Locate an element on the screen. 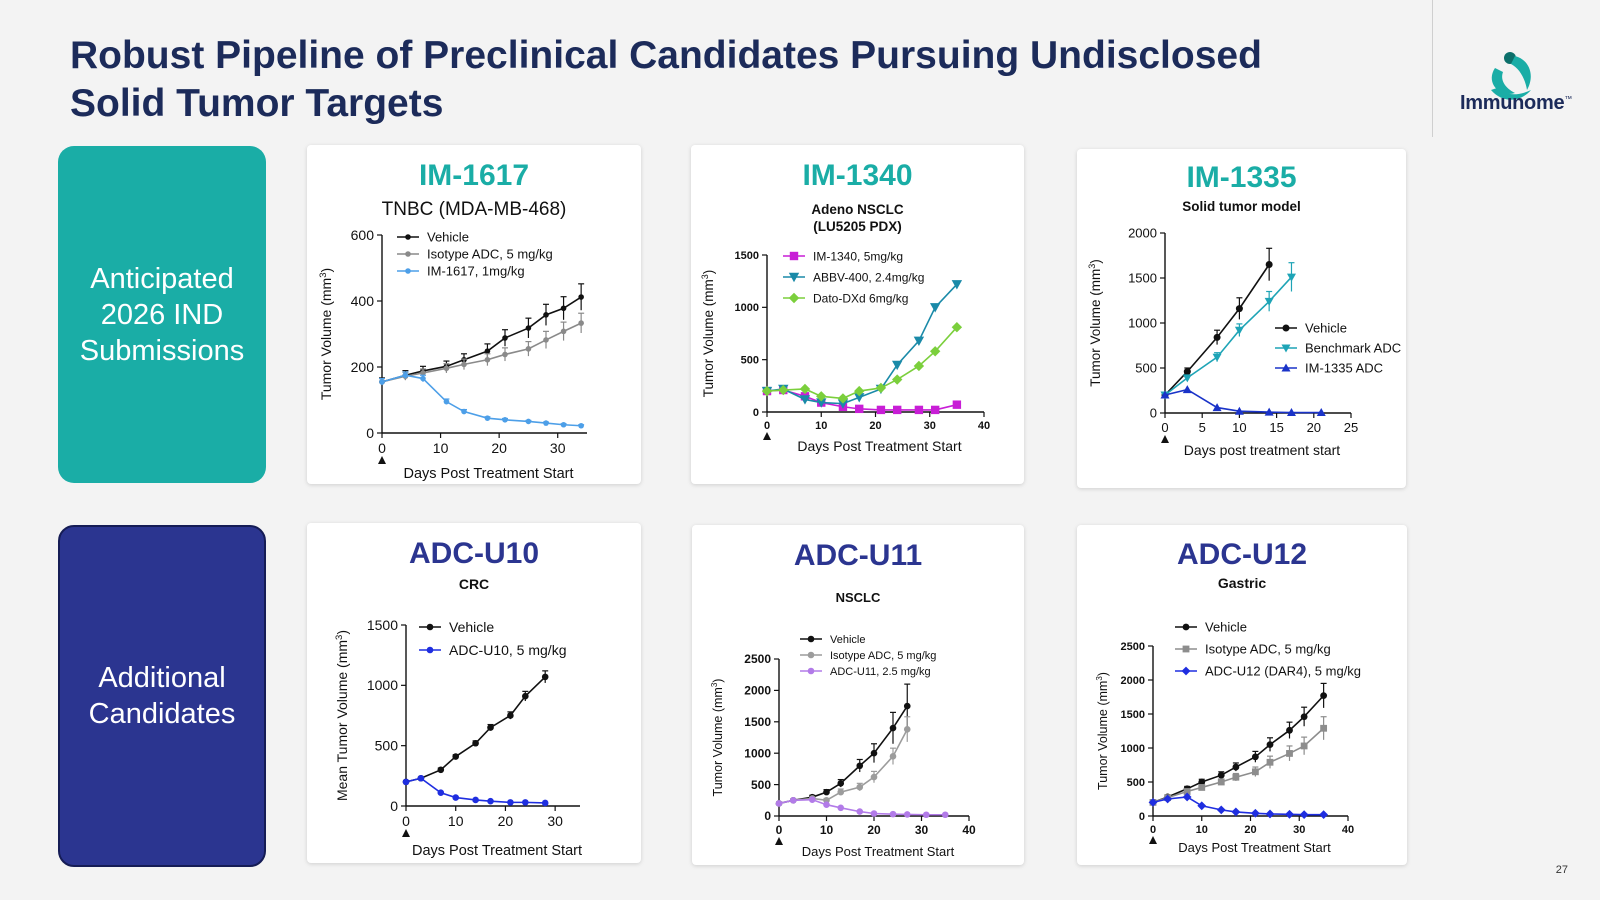 This screenshot has width=1600, height=900. legend-label: Vehicle is located at coordinates (471, 627).